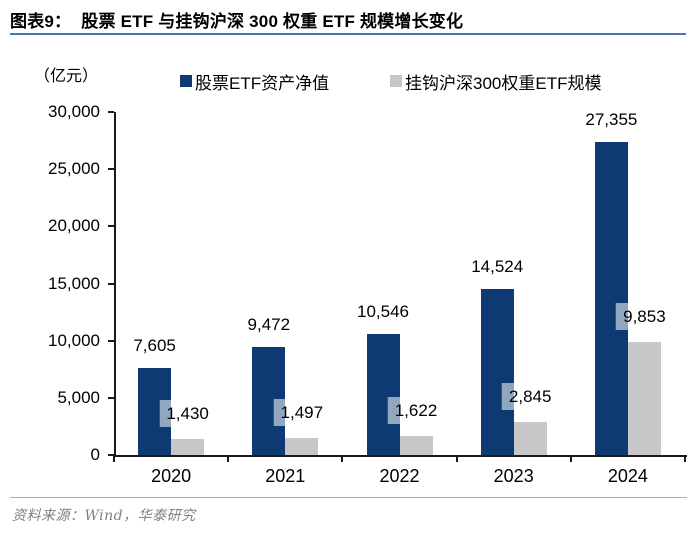 This screenshot has height=535, width=700. What do you see at coordinates (41, 21) in the screenshot?
I see `figure-label: 图表9：` at bounding box center [41, 21].